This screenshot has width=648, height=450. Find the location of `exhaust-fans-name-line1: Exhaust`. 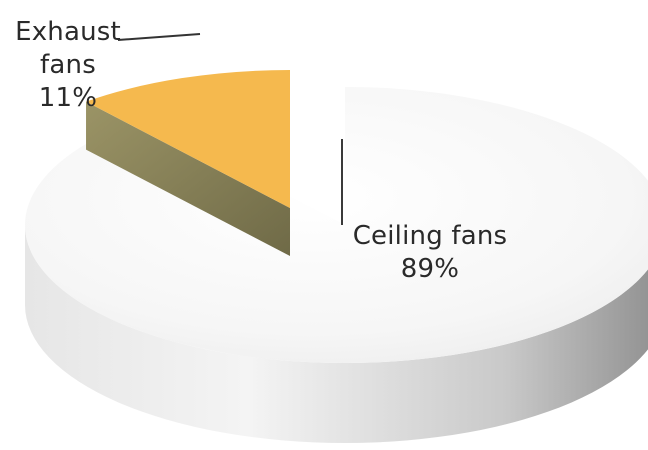

exhaust-fans-name-line1: Exhaust is located at coordinates (68, 32).